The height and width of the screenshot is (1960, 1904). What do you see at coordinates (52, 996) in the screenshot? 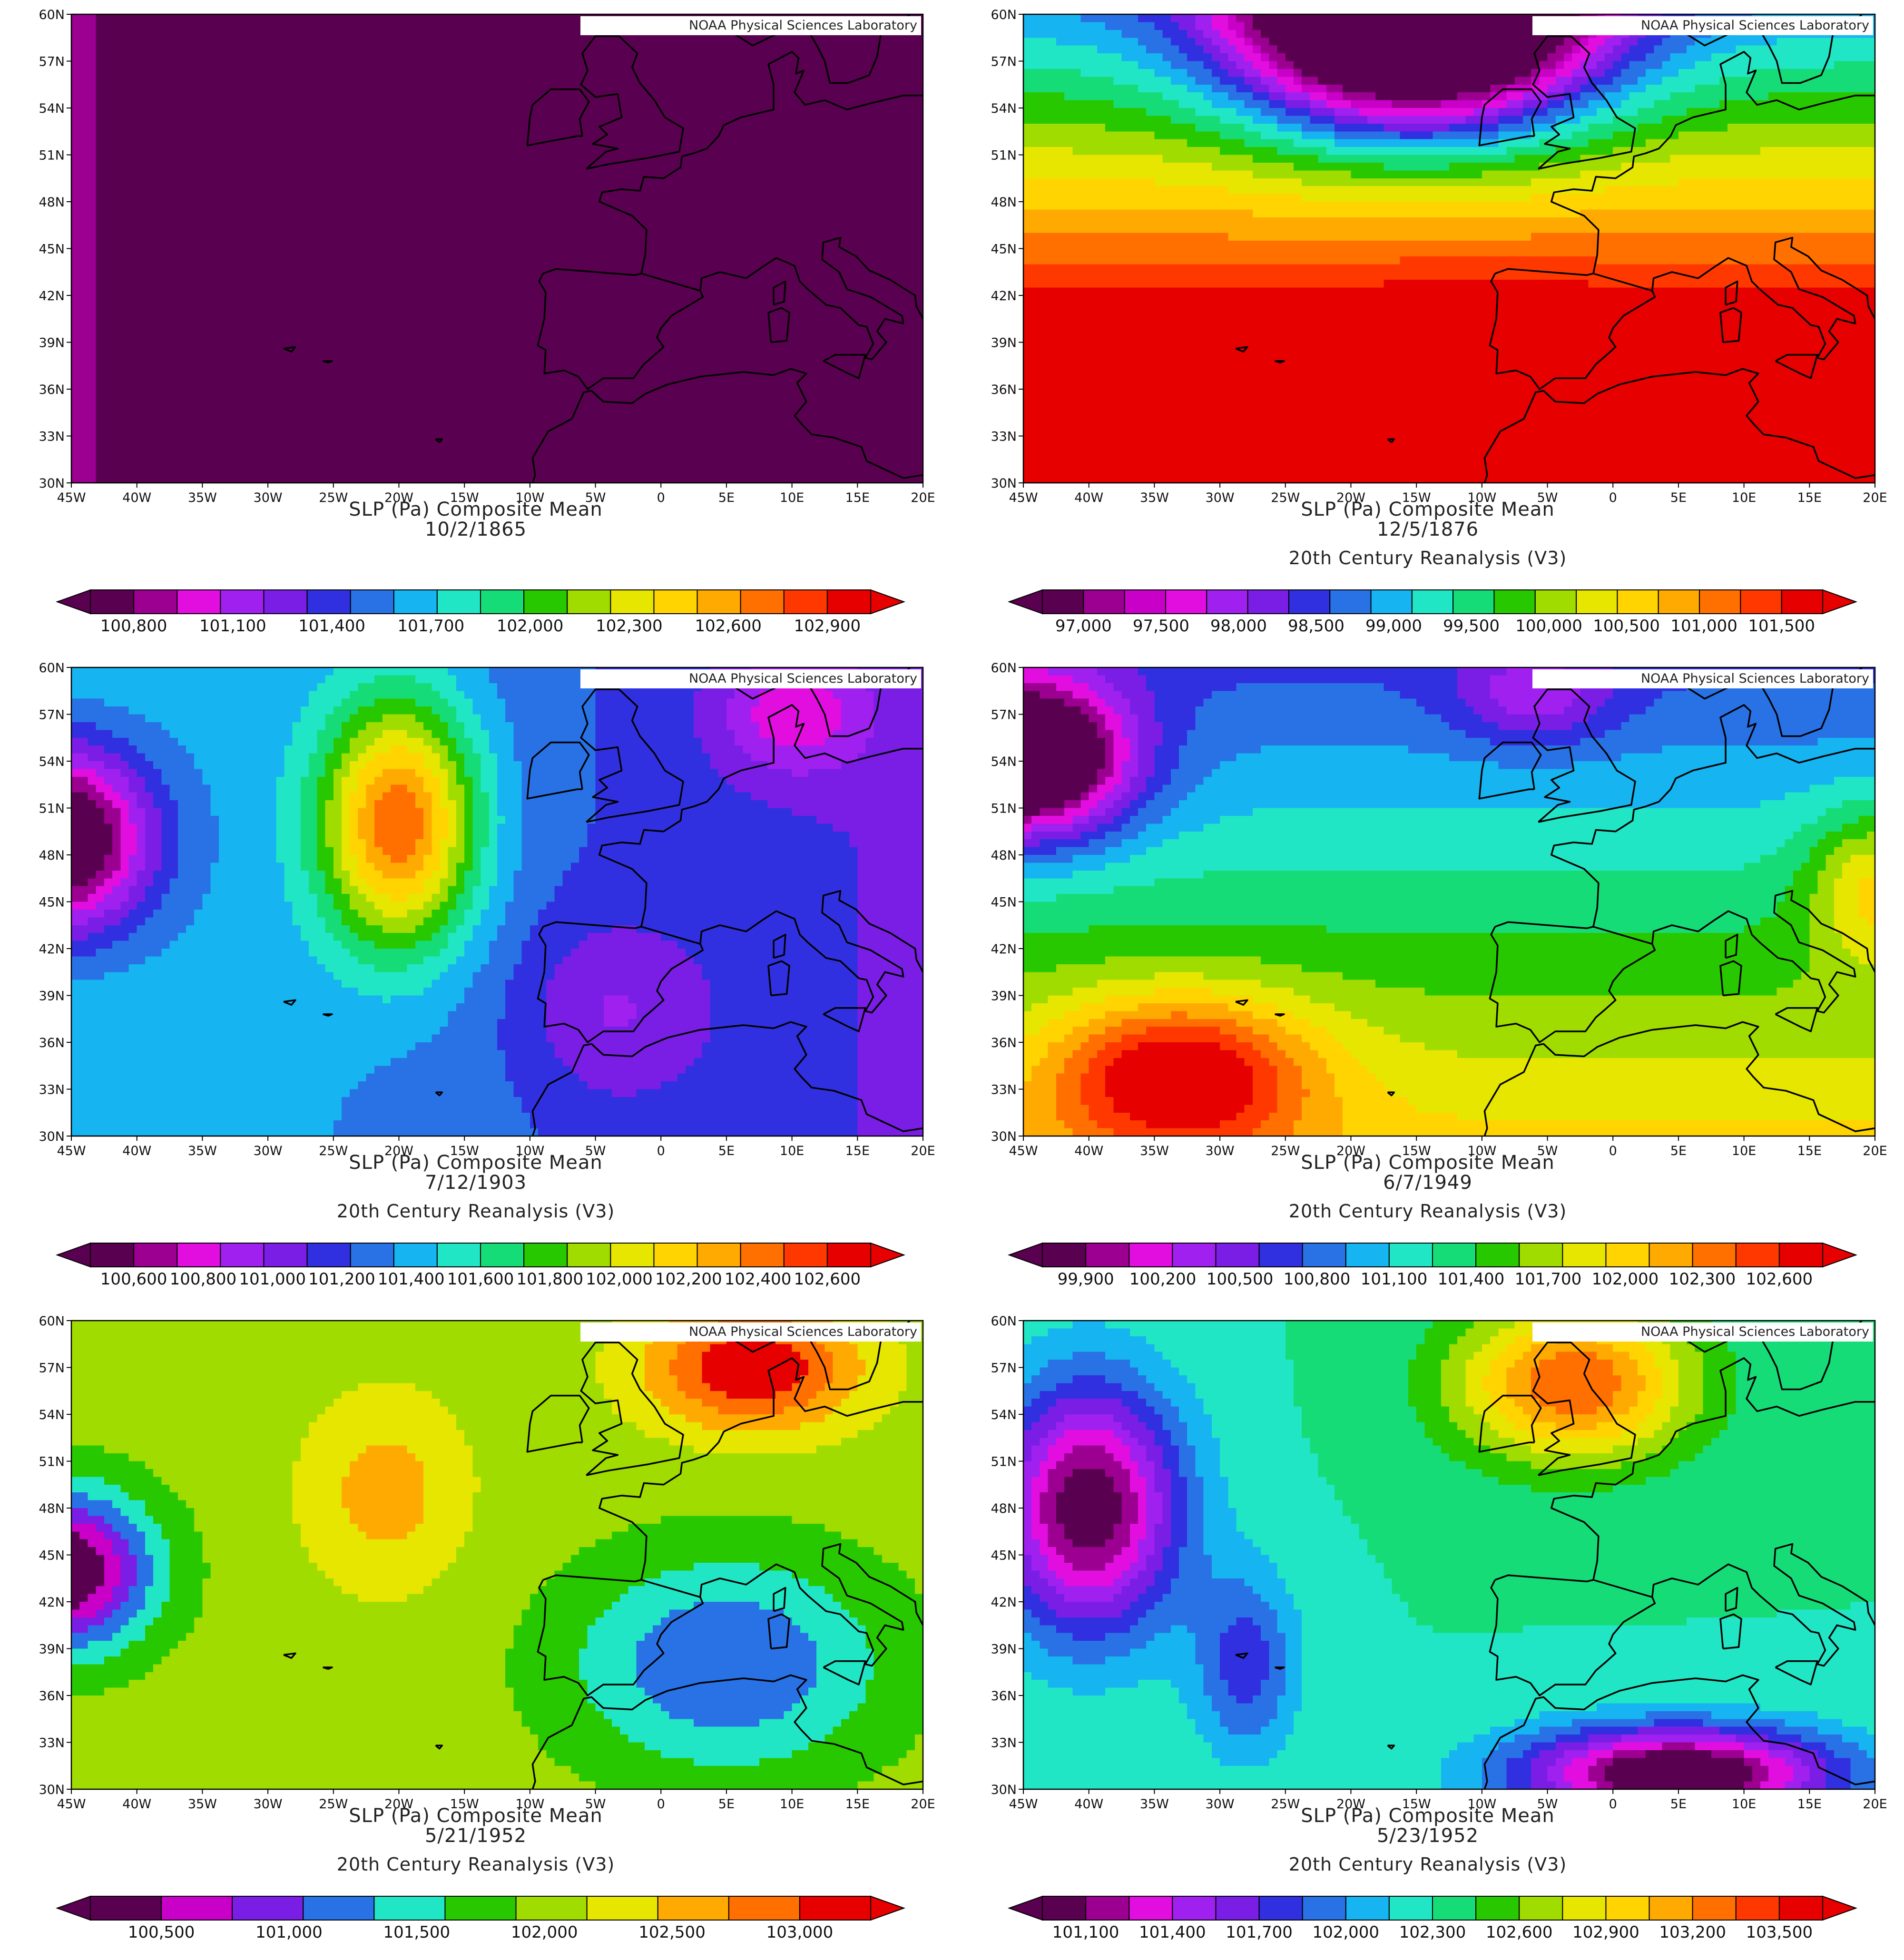
I see `lat-tick-label: 39N` at bounding box center [52, 996].